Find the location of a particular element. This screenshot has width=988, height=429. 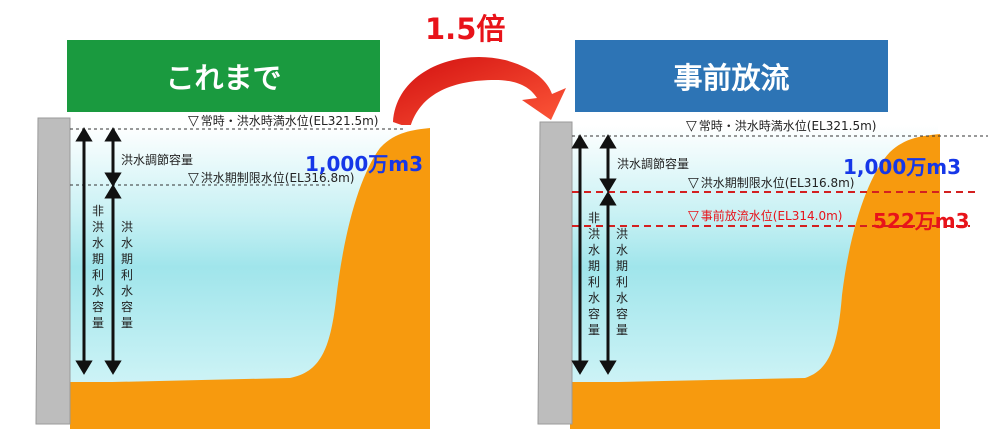

pre-release-level-label: ▽ 事前放流水位(EL314.0m) is located at coordinates (765, 215).